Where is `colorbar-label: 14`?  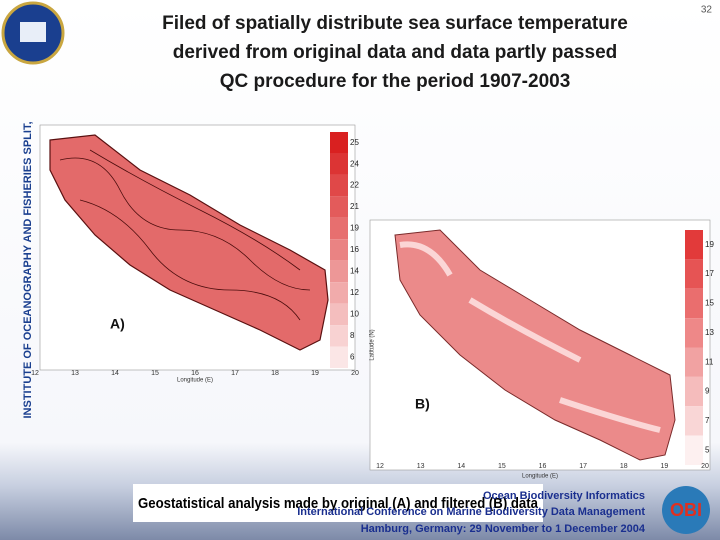
colorbar-label: 14 is located at coordinates (354, 271).